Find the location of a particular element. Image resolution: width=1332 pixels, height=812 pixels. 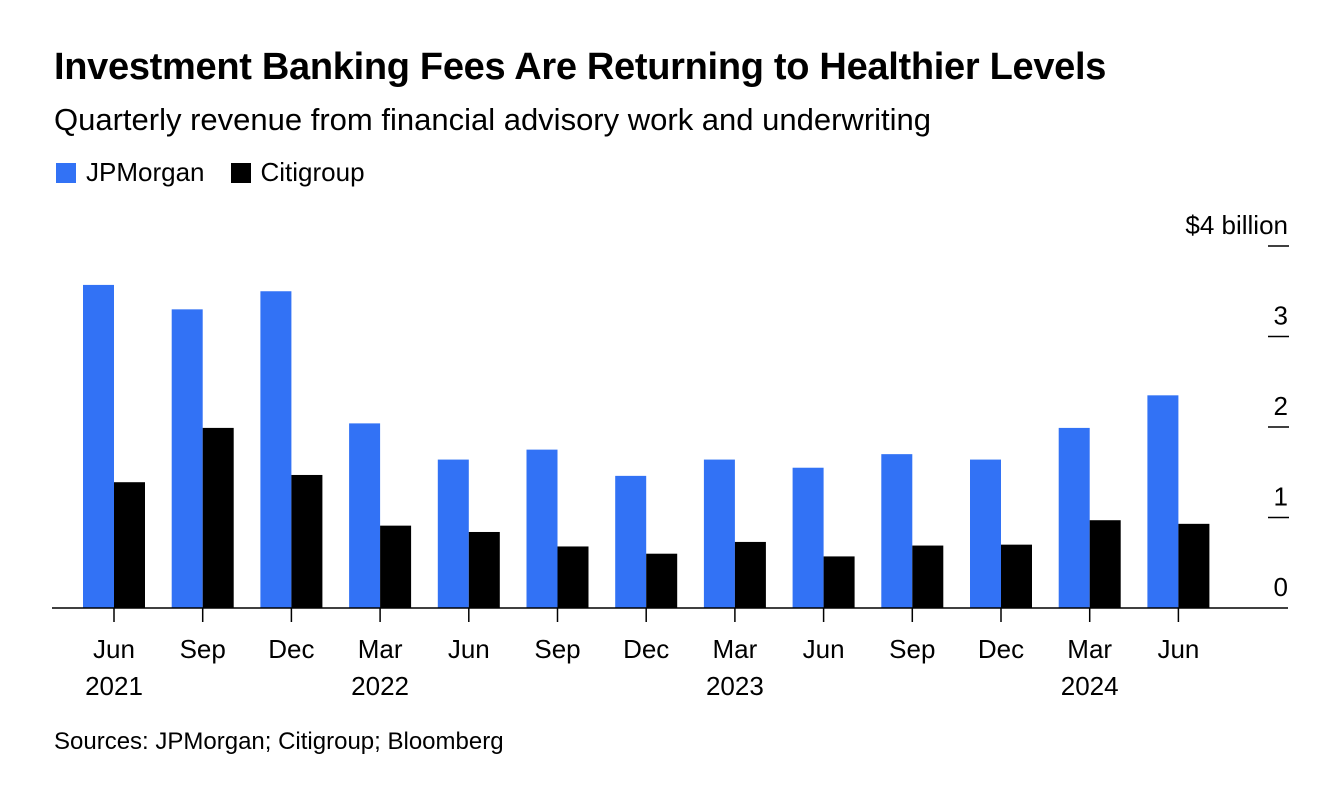

legend-item-jpmorgan: JPMorgan is located at coordinates (130, 172).